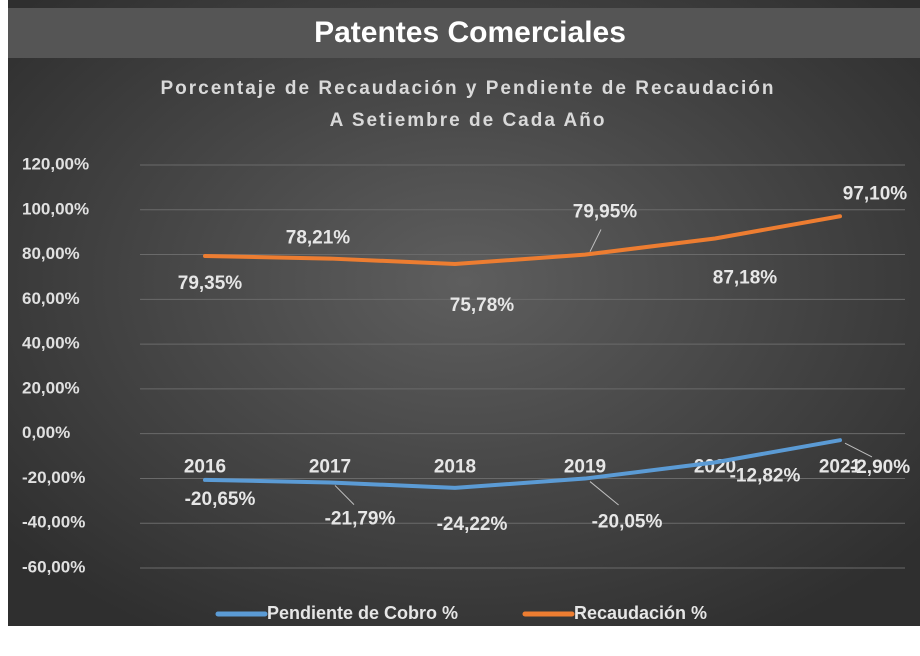  Describe the element at coordinates (51, 298) in the screenshot. I see `y-tick-label: 60,00%` at that location.